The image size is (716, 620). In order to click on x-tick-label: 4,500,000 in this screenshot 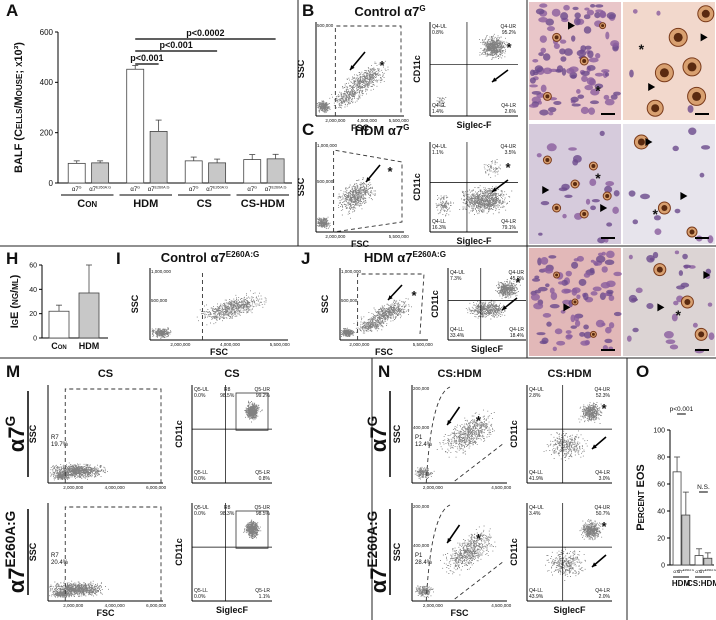, I will do `click(501, 605)`.